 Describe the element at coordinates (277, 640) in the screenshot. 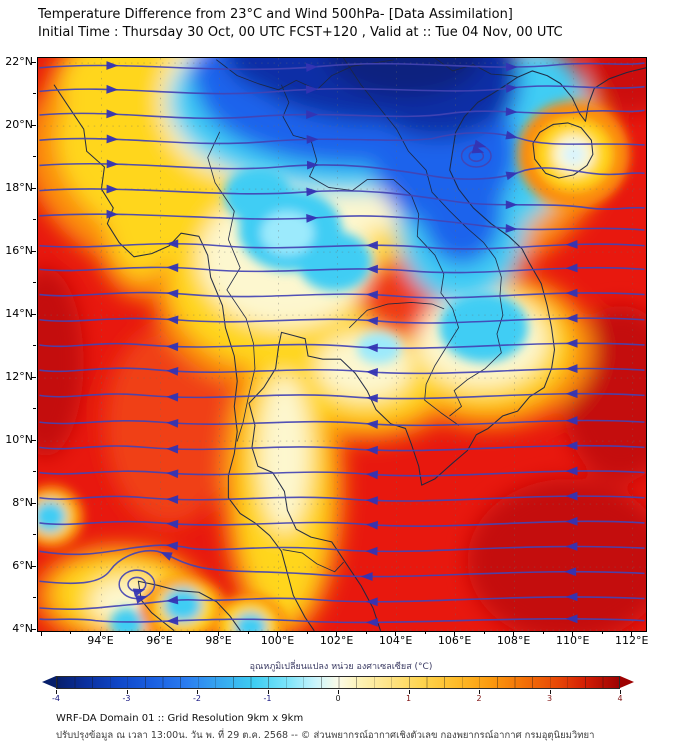

I see `lon-tick-label: 100°E` at that location.